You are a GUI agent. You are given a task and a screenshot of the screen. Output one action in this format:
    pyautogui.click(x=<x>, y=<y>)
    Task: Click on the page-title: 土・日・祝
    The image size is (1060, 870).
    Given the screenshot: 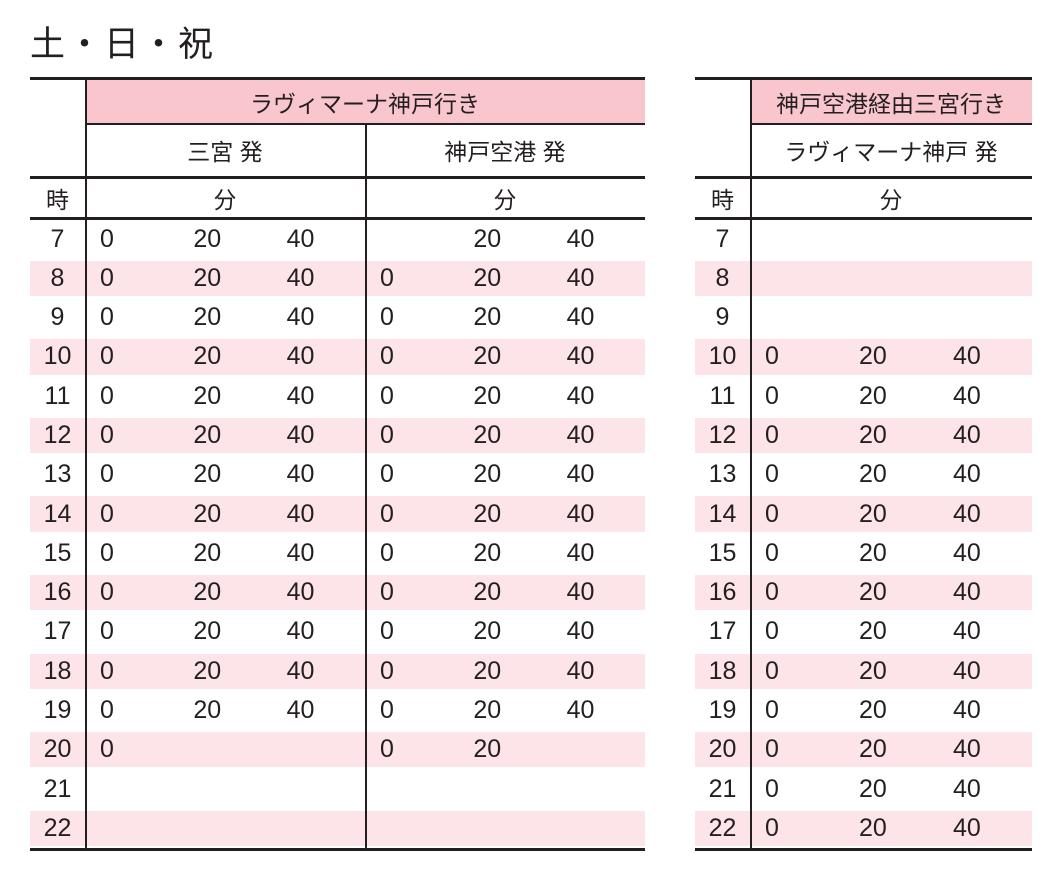 What is the action you would take?
    pyautogui.click(x=123, y=44)
    